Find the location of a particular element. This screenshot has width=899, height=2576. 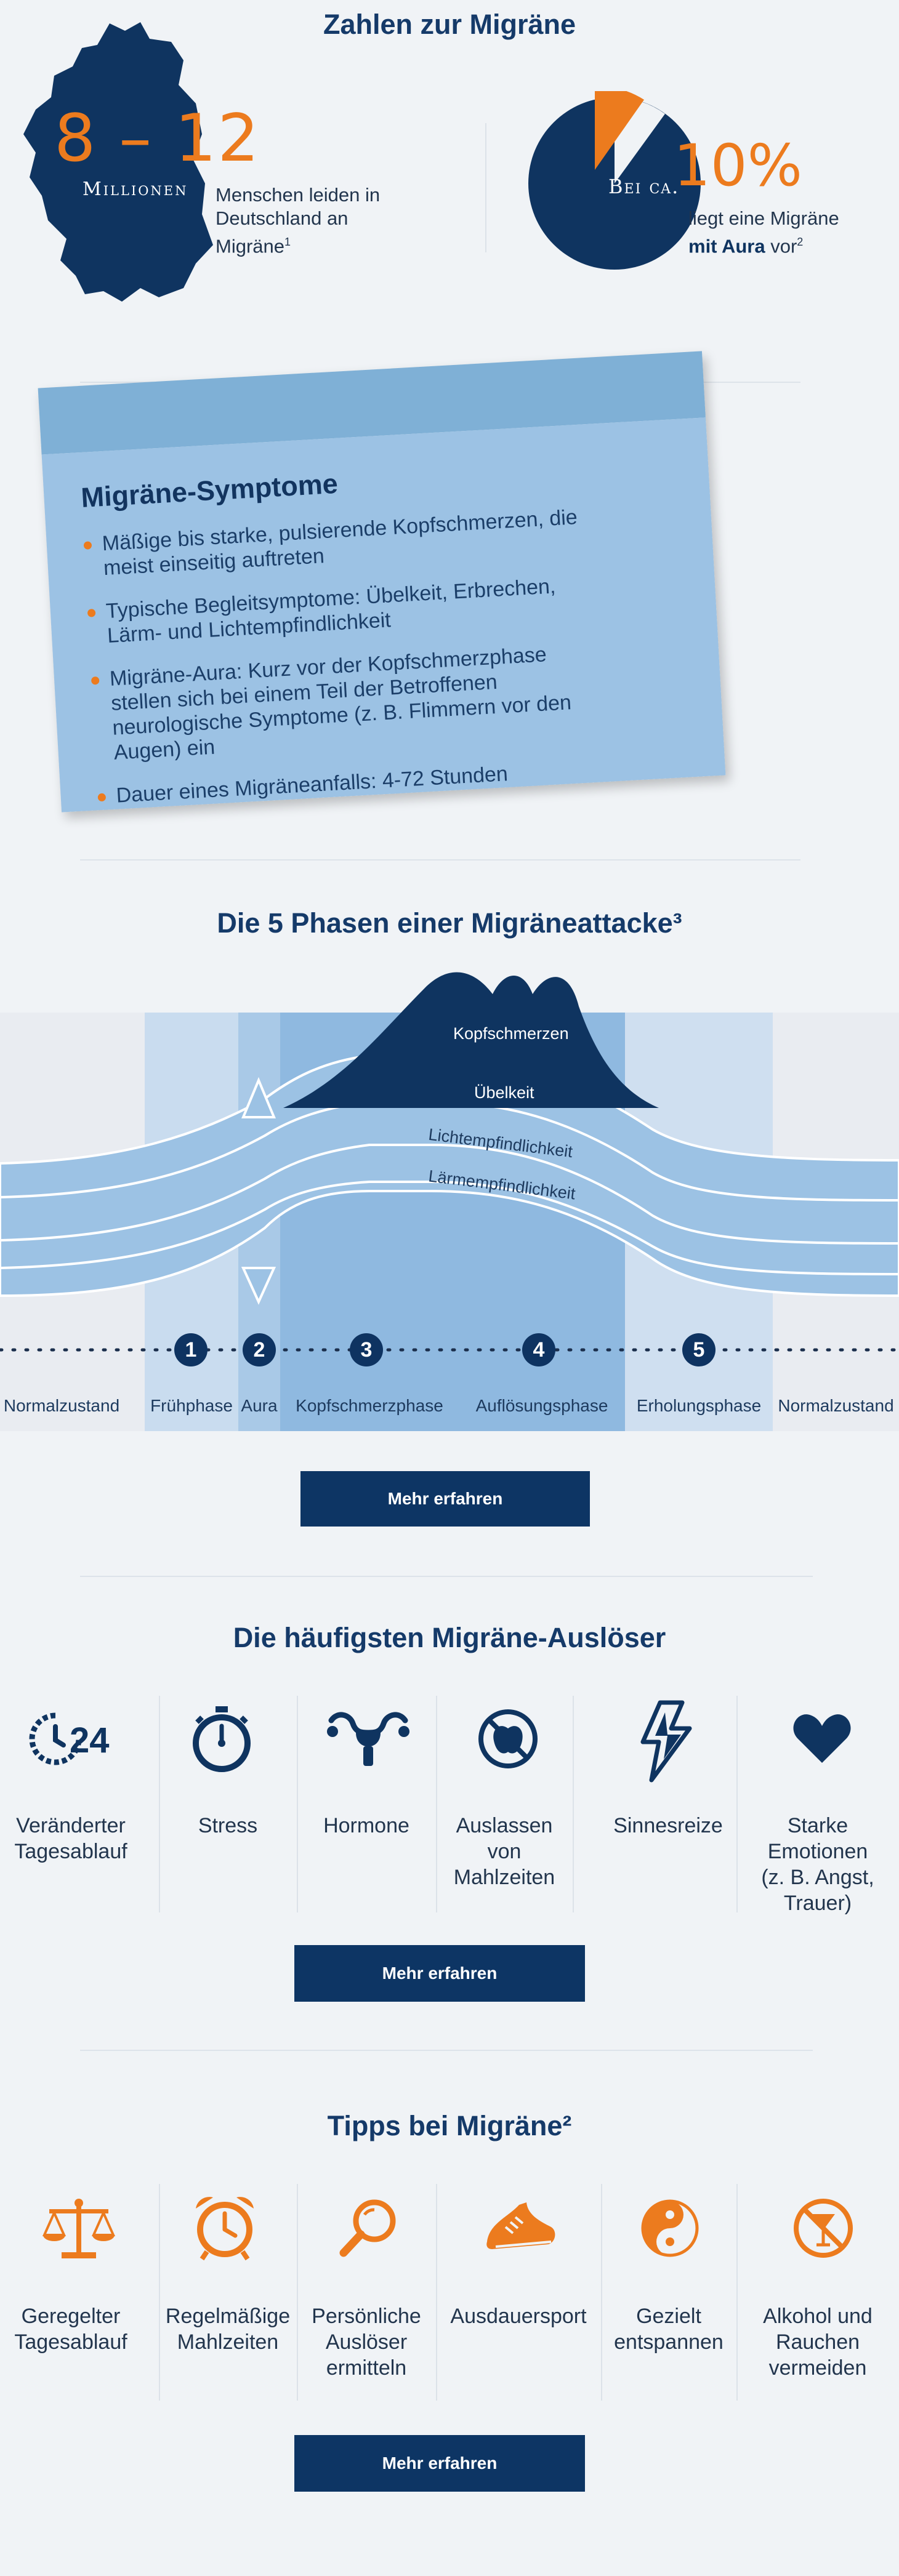

tip-label-line: Gezielt is located at coordinates (668, 2316).